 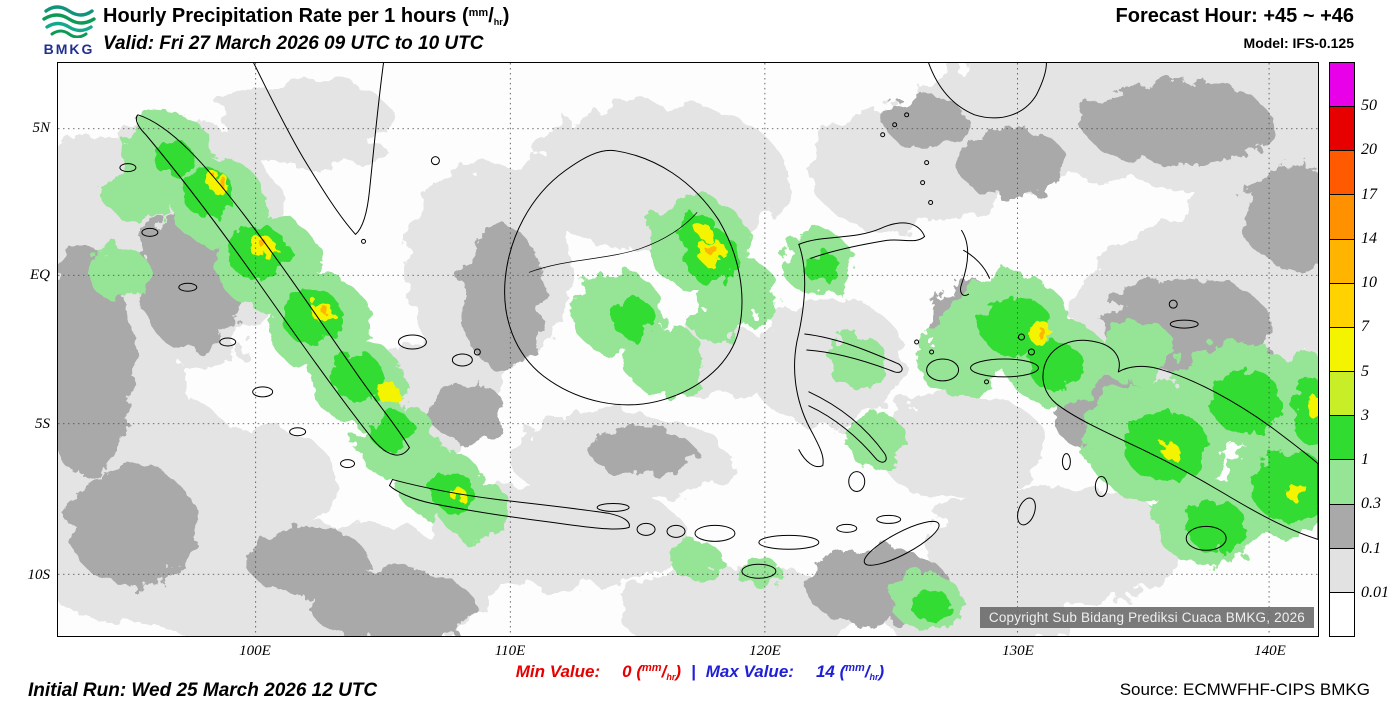 What do you see at coordinates (41, 128) in the screenshot?
I see `lat-label-5n: 5N` at bounding box center [41, 128].